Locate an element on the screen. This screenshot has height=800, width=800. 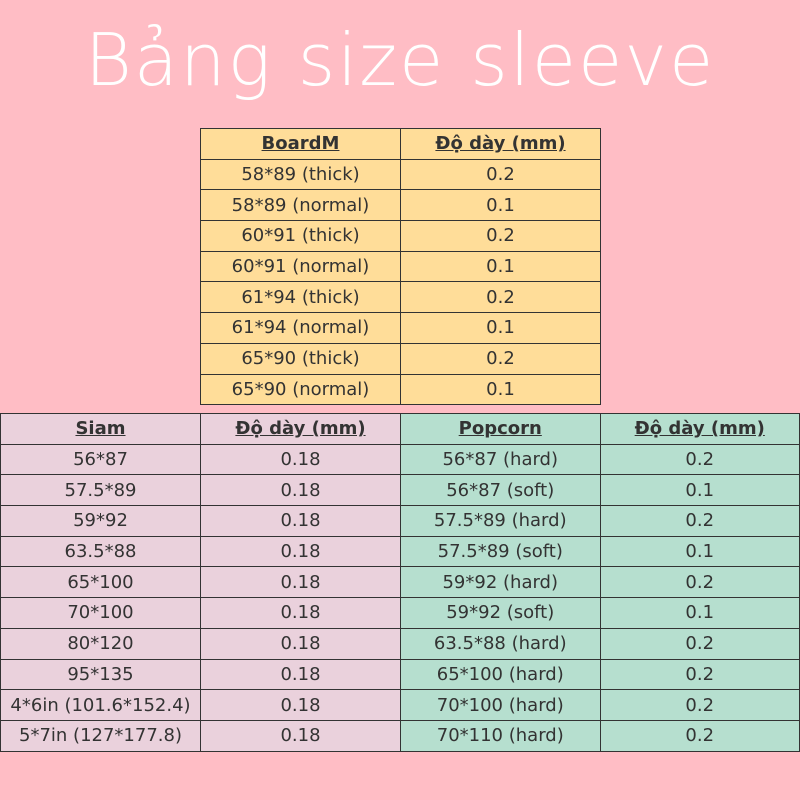
row: 59*92 0.18 is located at coordinates (200, 521).